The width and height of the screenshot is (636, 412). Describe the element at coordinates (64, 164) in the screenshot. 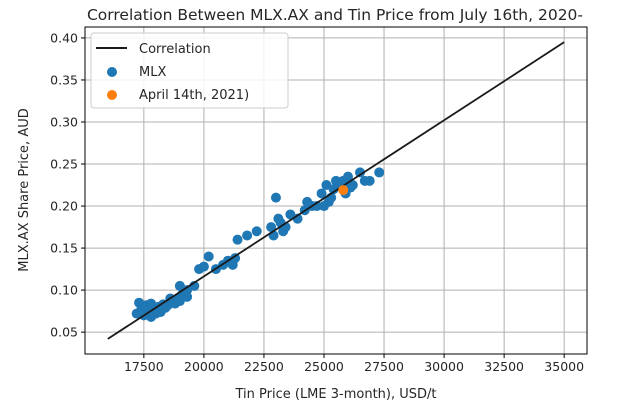

I see `y-tick-label: 0.25` at that location.